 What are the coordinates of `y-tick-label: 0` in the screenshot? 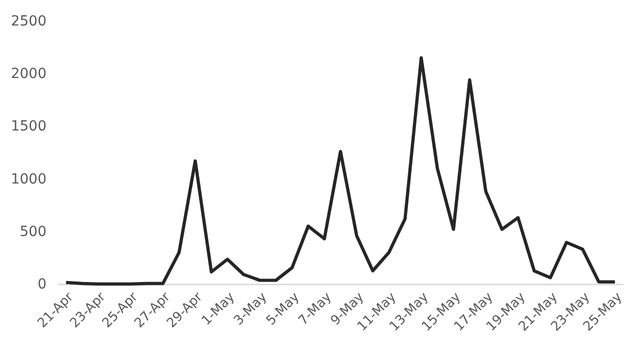 It's located at (42, 284).